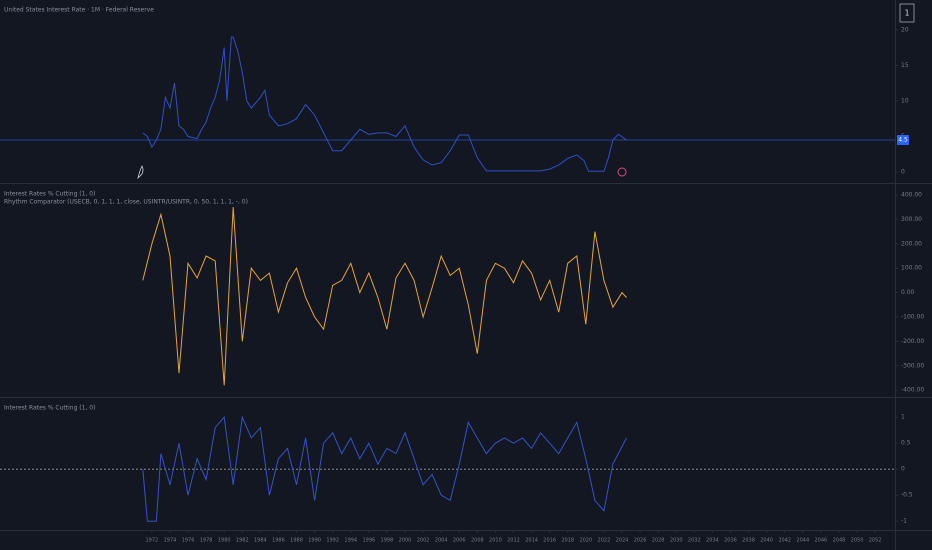  What do you see at coordinates (513, 541) in the screenshot?
I see `x-tick-label: 2012` at bounding box center [513, 541].